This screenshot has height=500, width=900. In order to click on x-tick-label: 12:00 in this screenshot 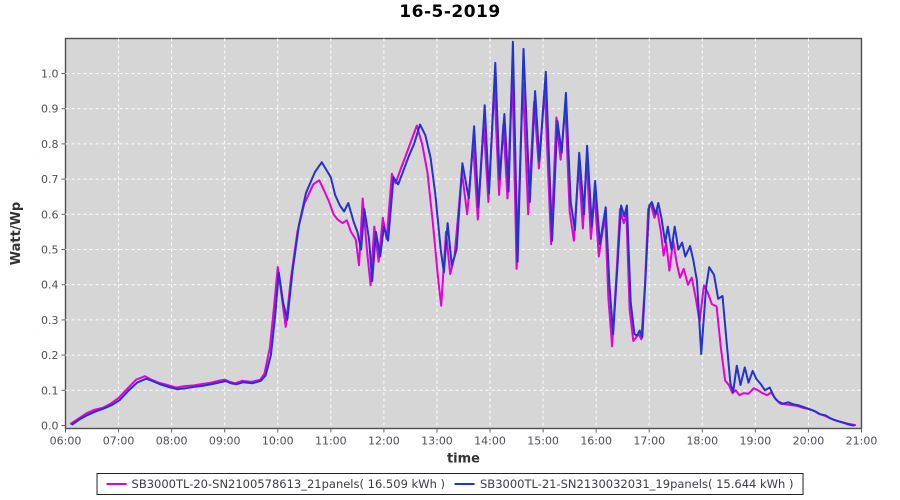, I will do `click(384, 441)`.